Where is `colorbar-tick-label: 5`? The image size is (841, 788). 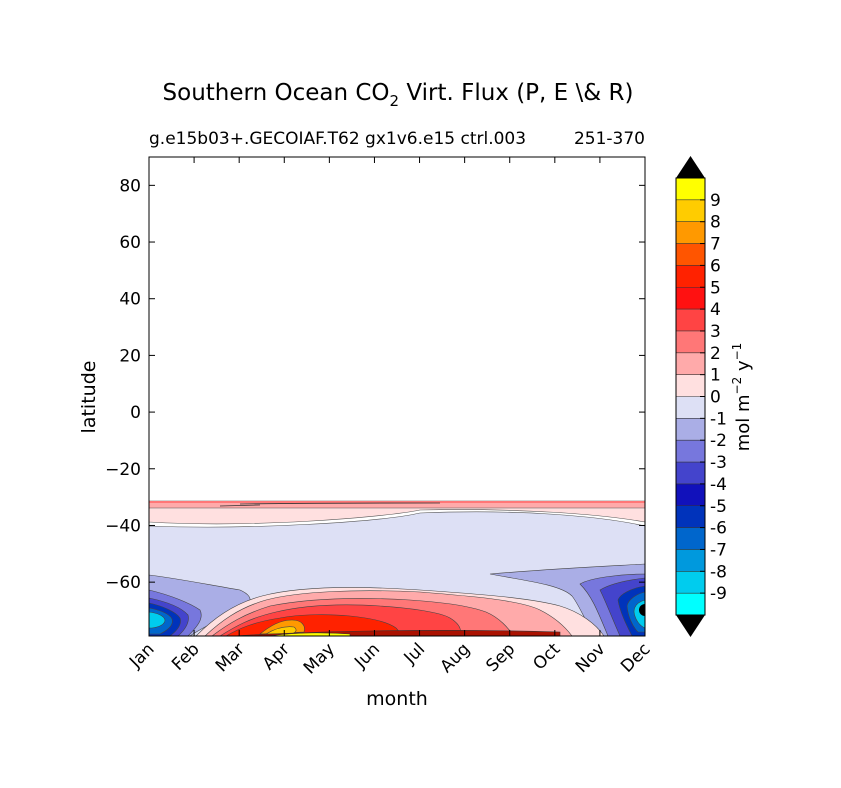 colorbar-tick-label: 5 is located at coordinates (715, 288).